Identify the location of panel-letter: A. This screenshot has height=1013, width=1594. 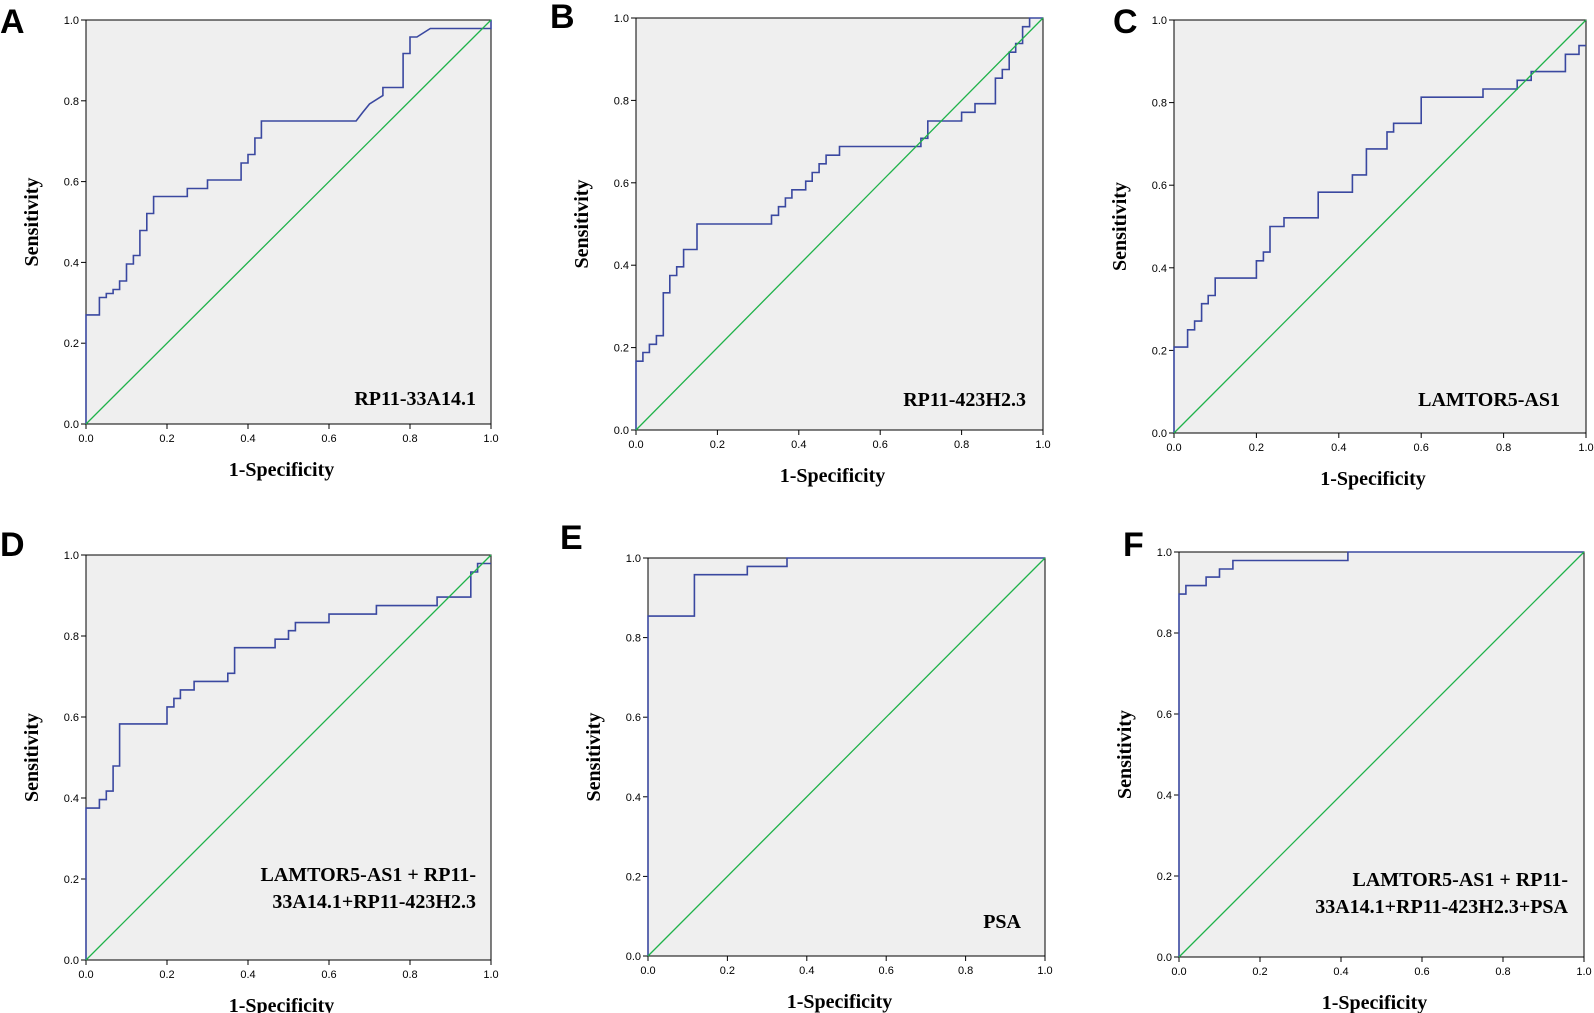
(12, 22).